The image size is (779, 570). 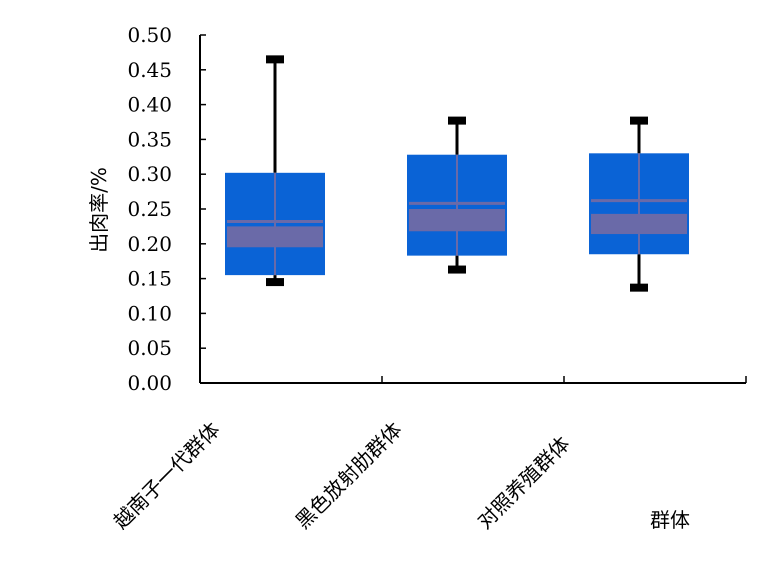 I want to click on y-tick-label: 0.25, so click(x=149, y=209).